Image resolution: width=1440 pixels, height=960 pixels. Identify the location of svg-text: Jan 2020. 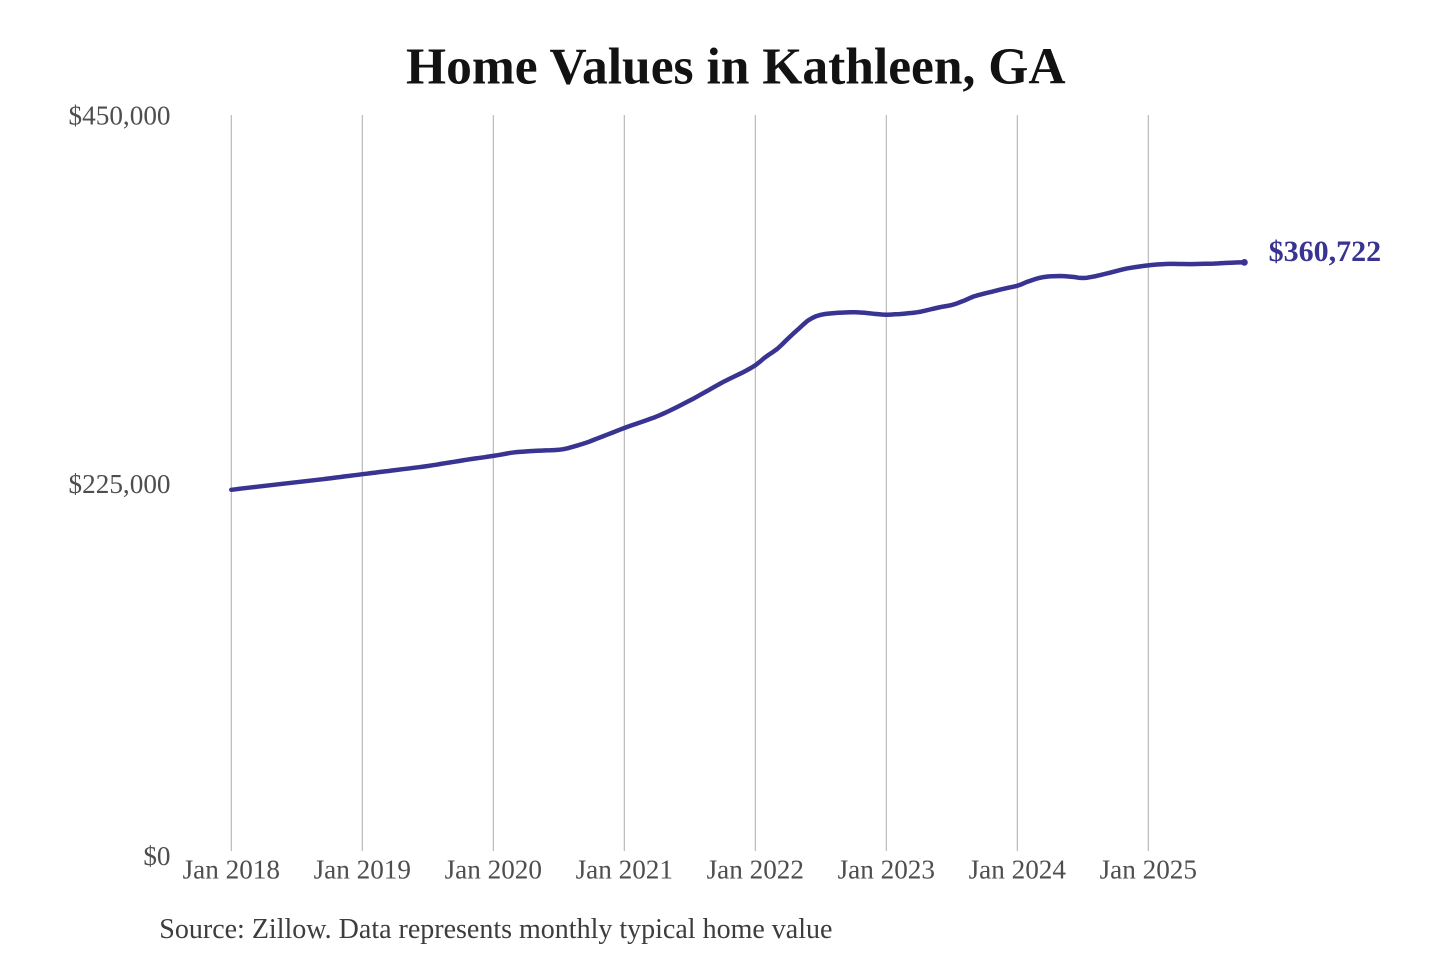
(493, 870).